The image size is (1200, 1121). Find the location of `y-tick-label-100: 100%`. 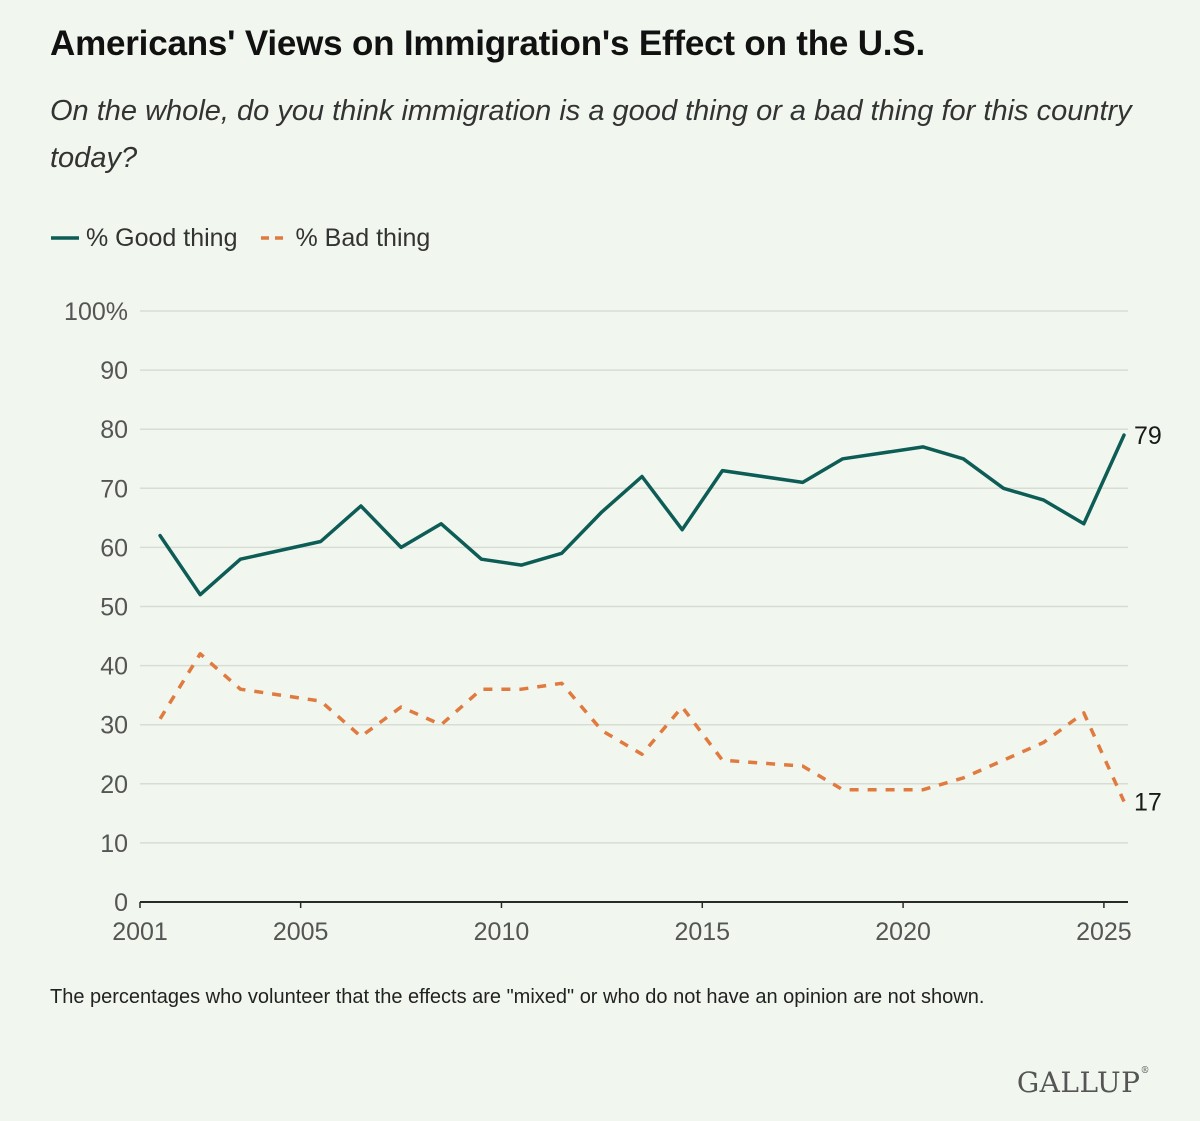

y-tick-label-100: 100% is located at coordinates (96, 312).